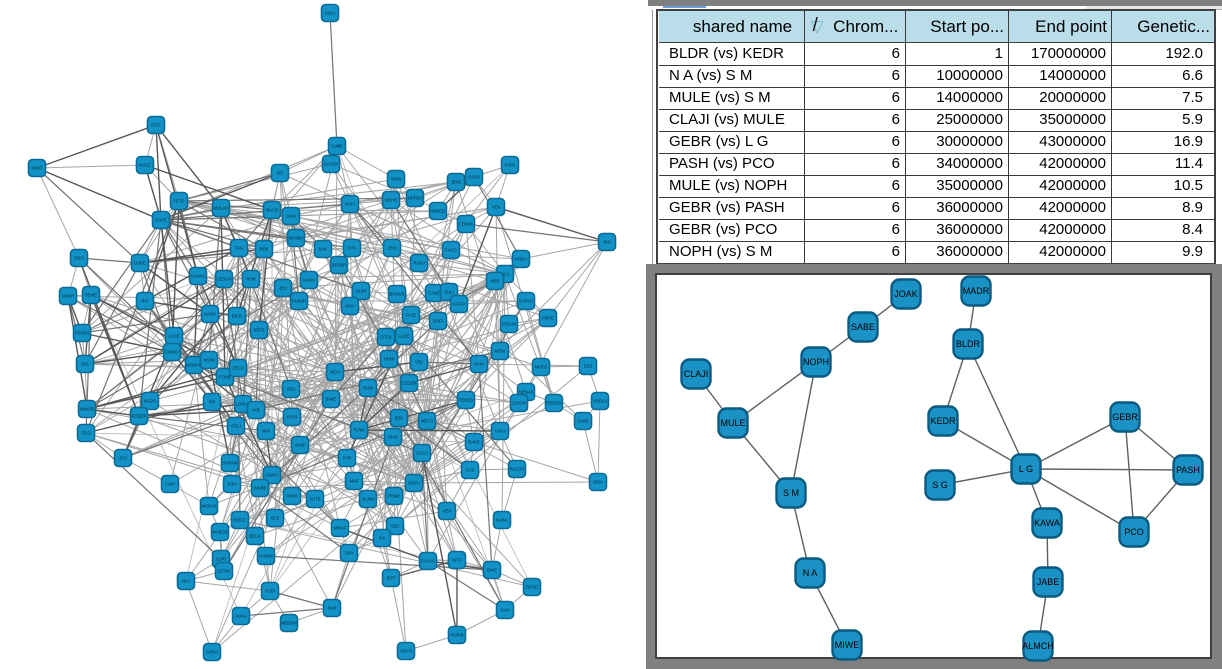  I want to click on svg-text: LORI, so click(221, 559).